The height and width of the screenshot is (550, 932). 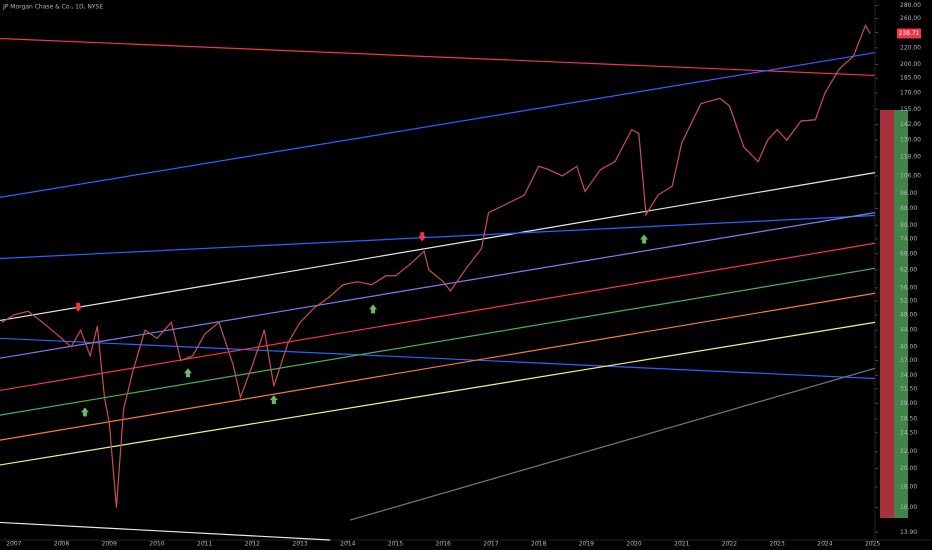 I want to click on y-tick-label: 26.50, so click(x=908, y=419).